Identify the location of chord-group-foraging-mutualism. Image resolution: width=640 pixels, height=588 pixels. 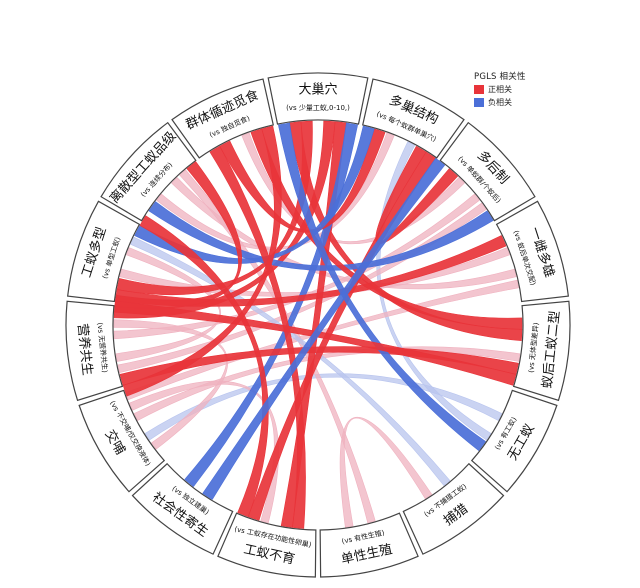
(202, 261).